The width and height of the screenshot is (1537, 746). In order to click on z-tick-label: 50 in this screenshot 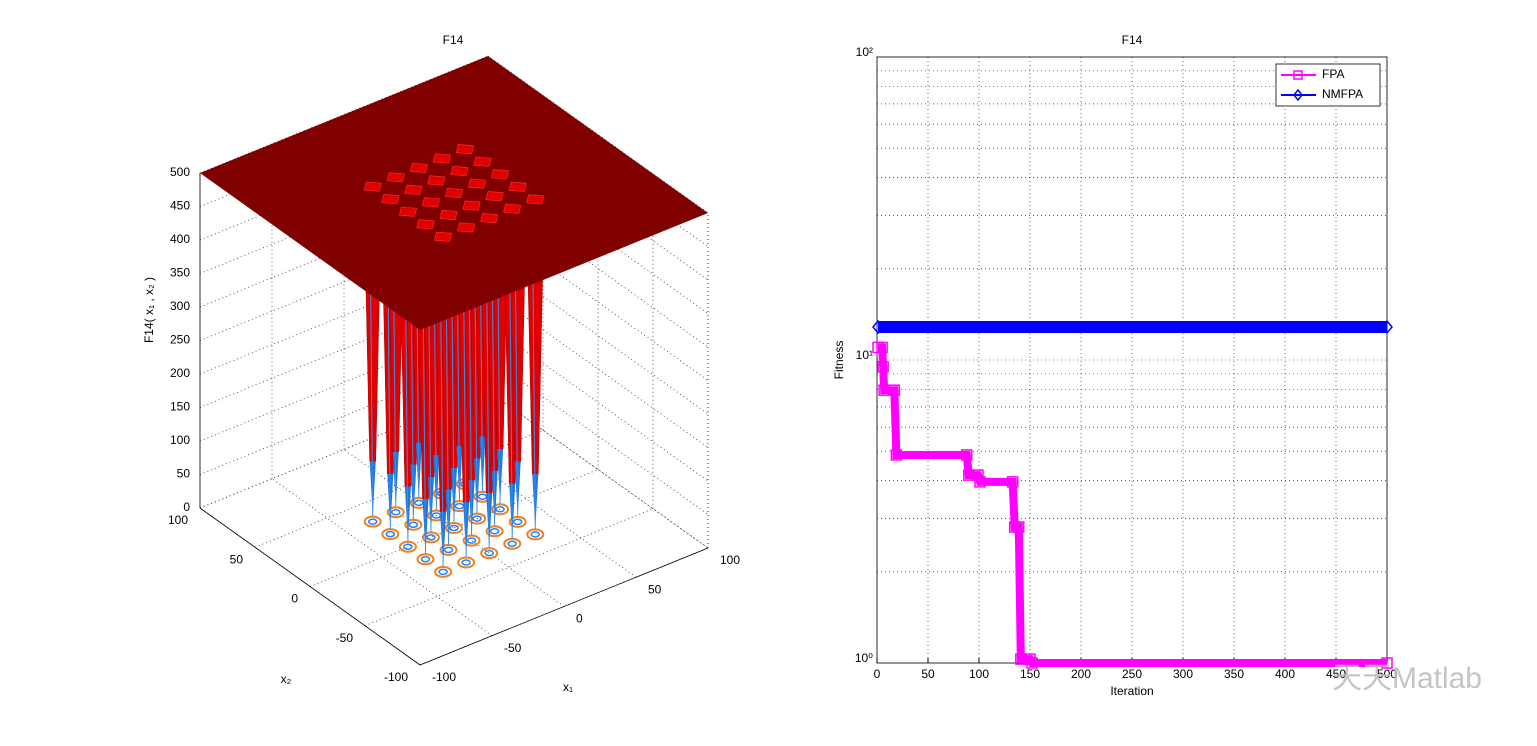, I will do `click(184, 474)`.